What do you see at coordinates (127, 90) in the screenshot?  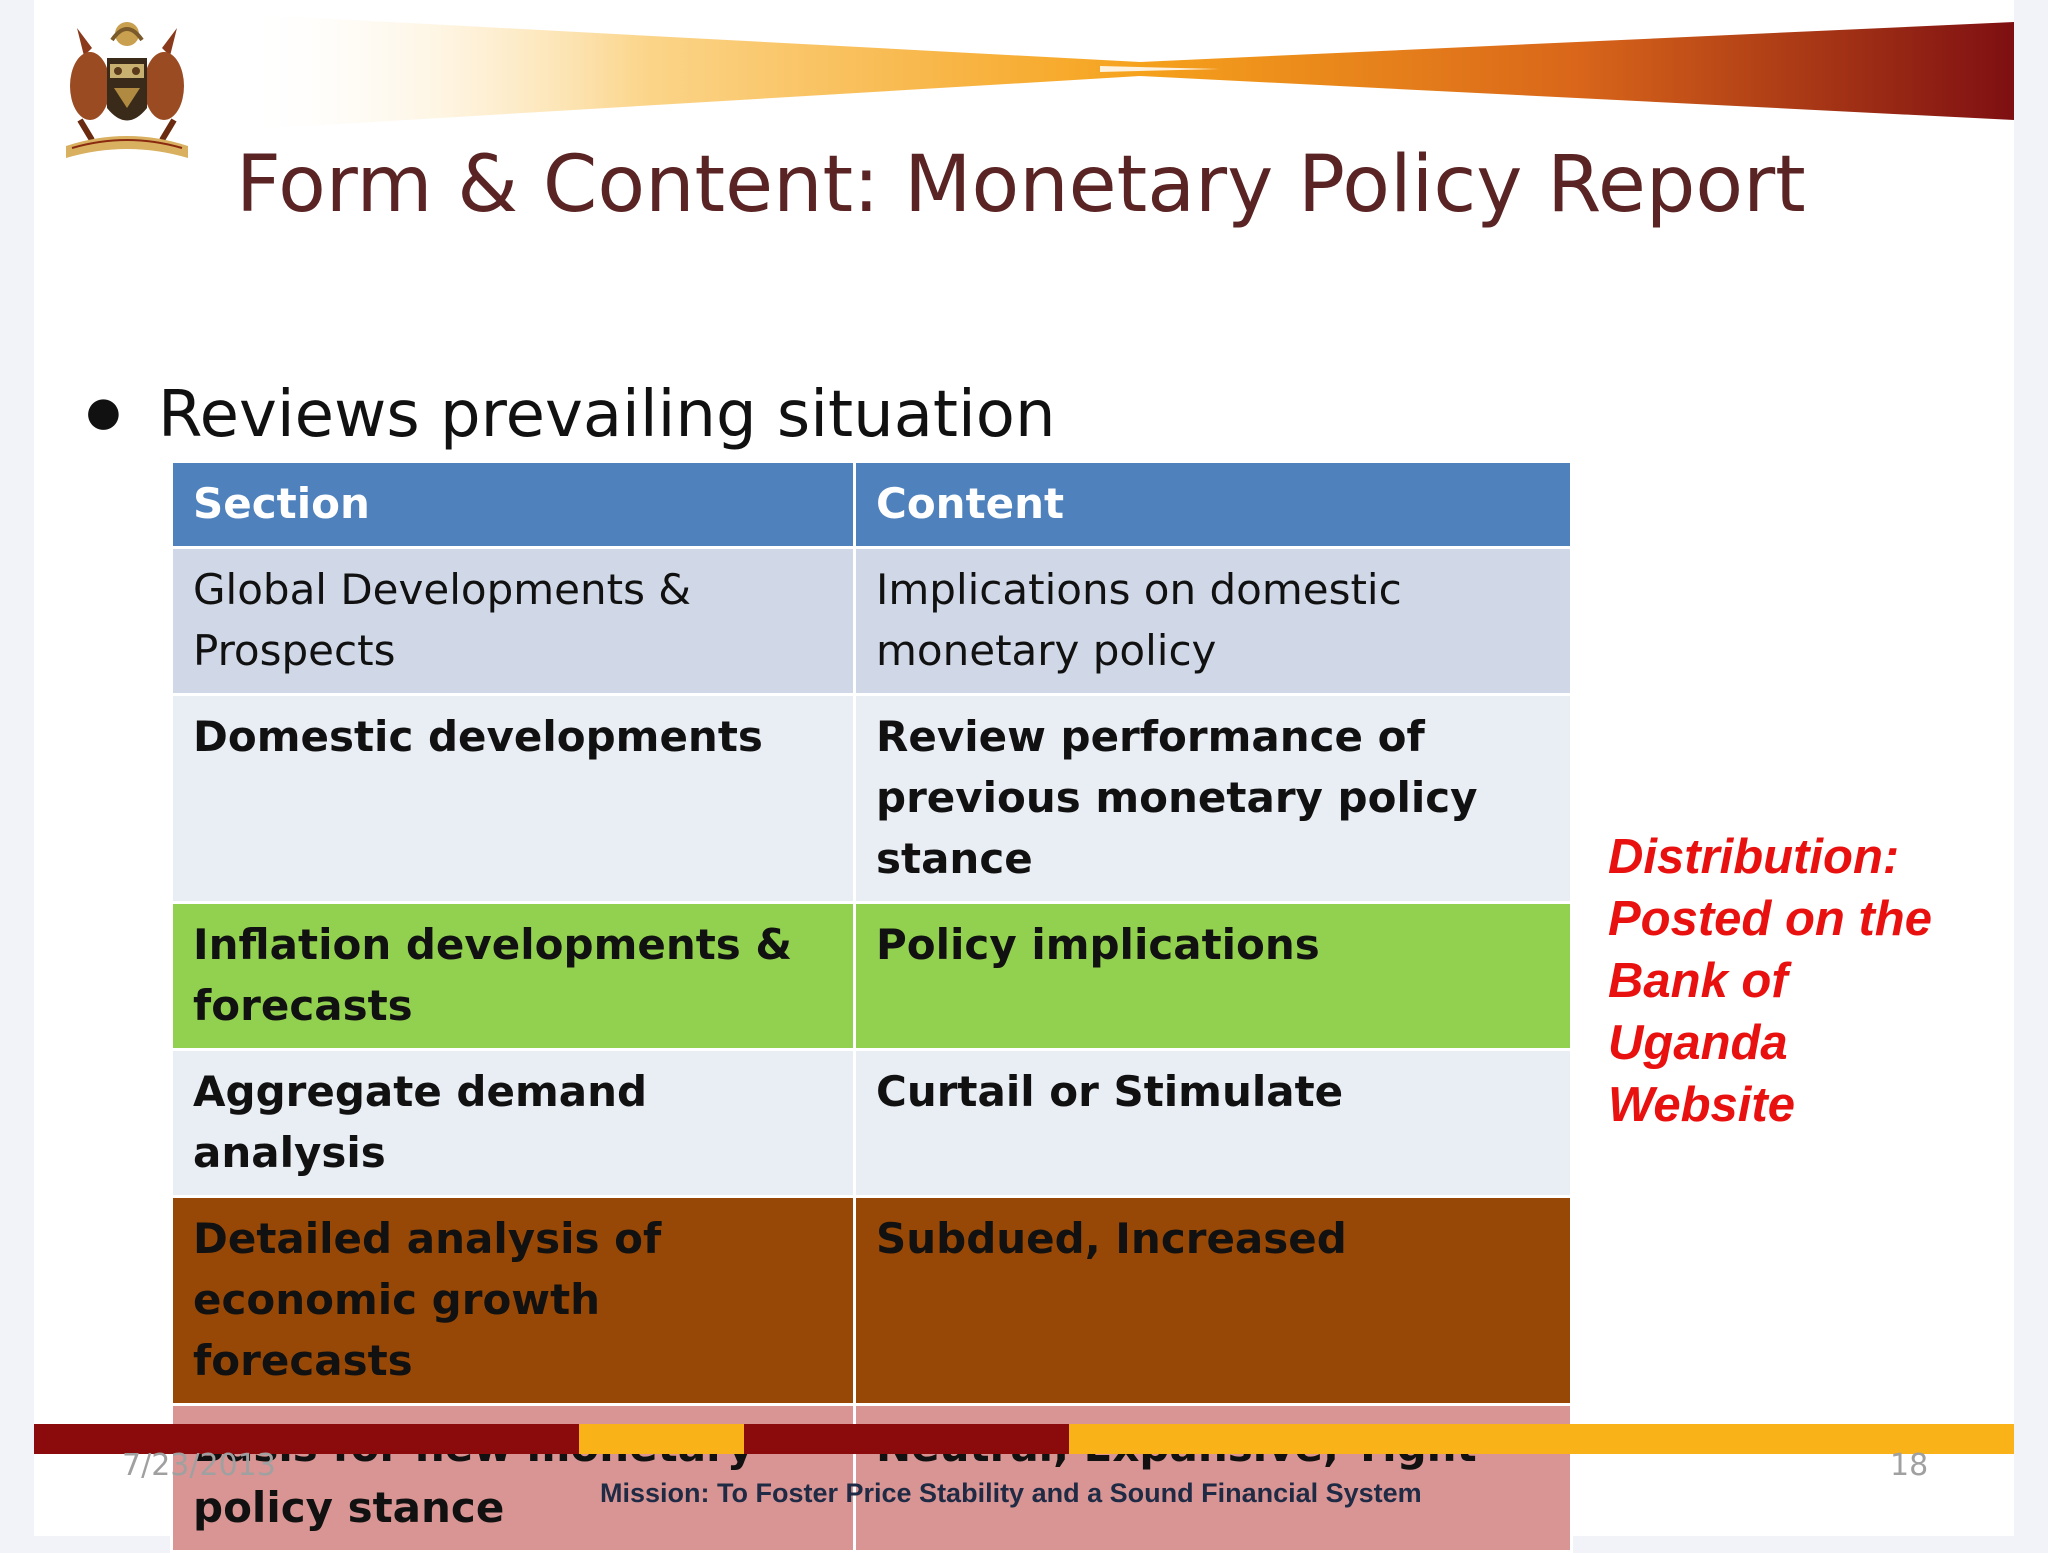 I see `coat-of-arms-logo` at bounding box center [127, 90].